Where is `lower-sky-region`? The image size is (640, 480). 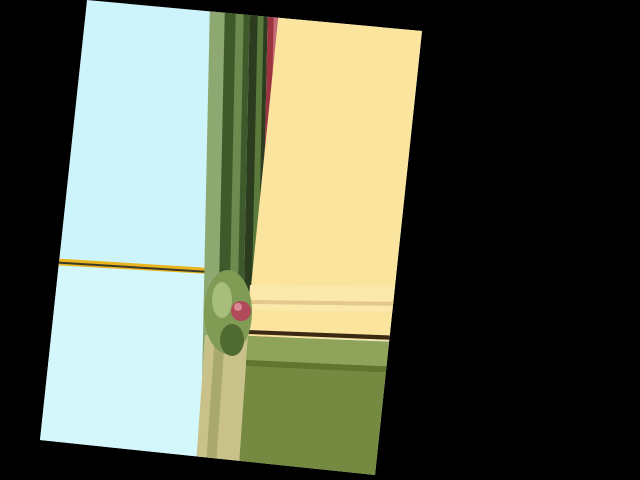
lower-sky-region is located at coordinates (122, 368).